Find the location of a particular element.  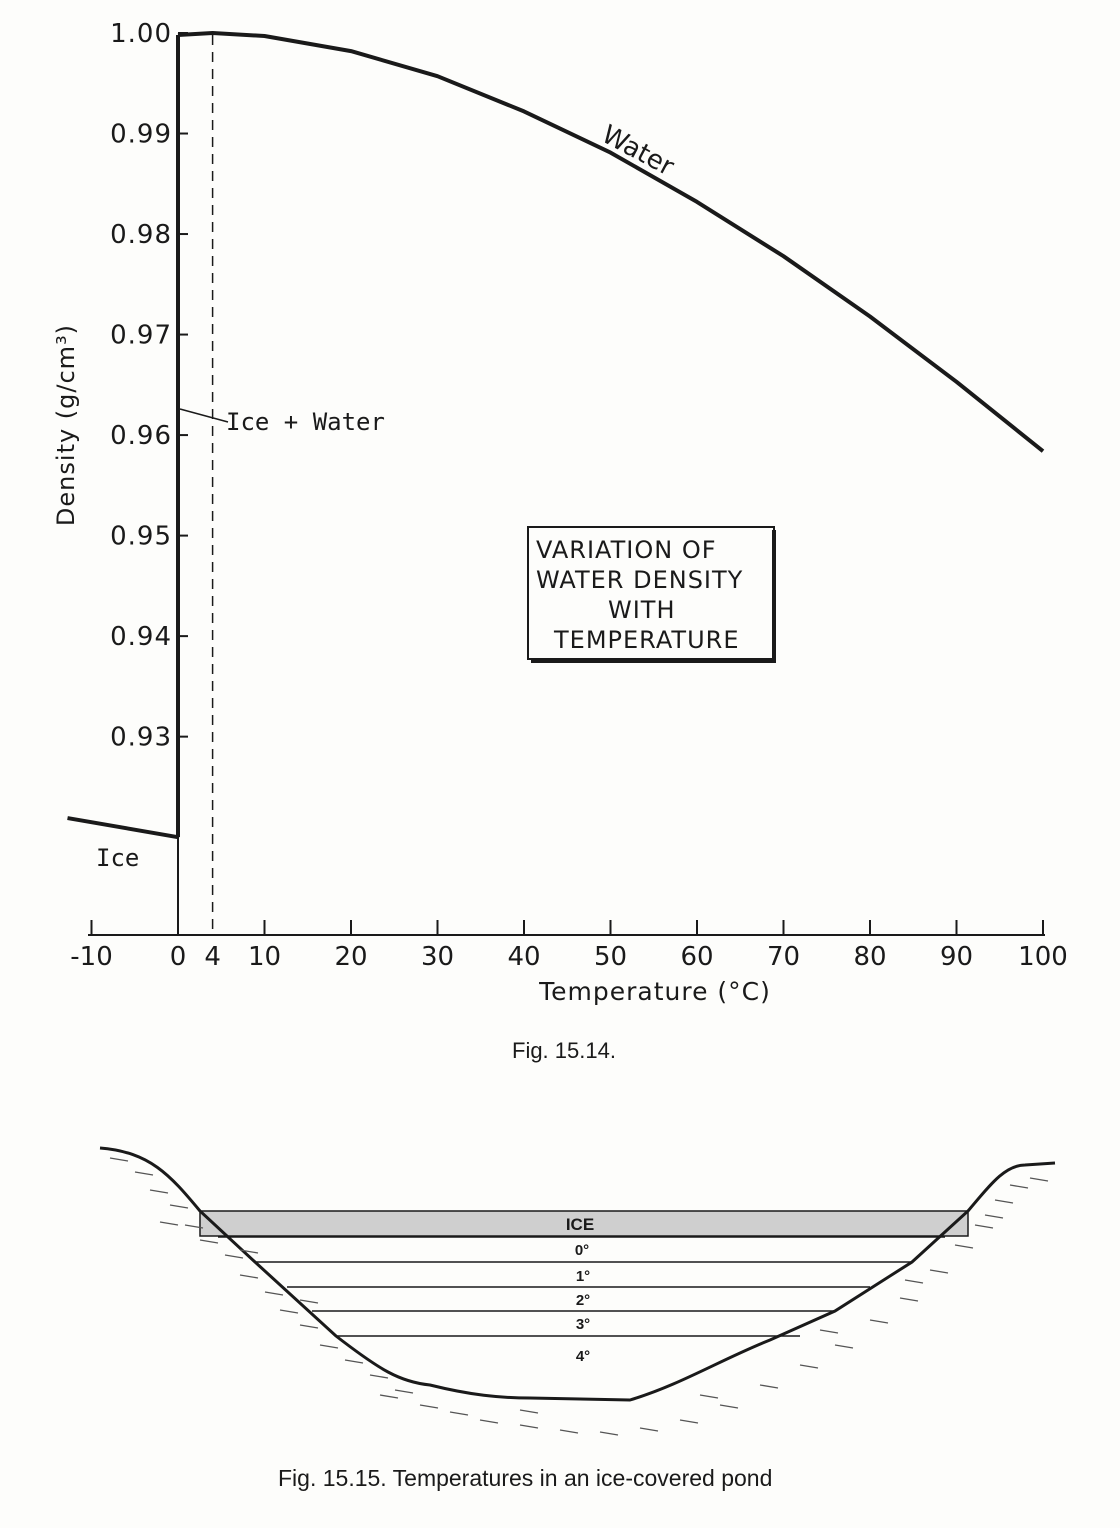

title-line-3: WITH is located at coordinates (642, 610).